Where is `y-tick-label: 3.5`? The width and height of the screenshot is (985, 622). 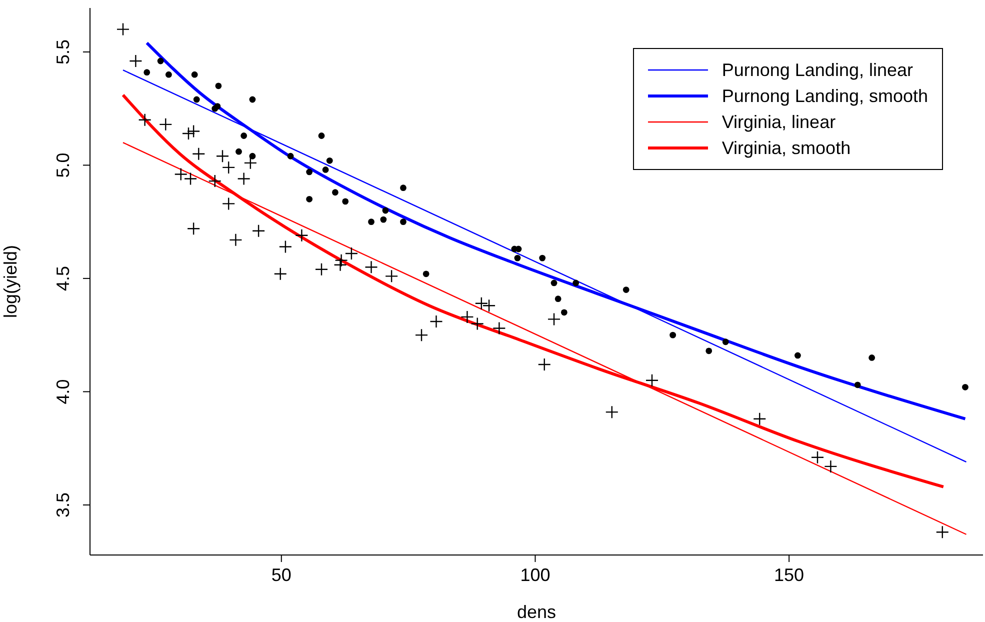
y-tick-label: 3.5 is located at coordinates (63, 505).